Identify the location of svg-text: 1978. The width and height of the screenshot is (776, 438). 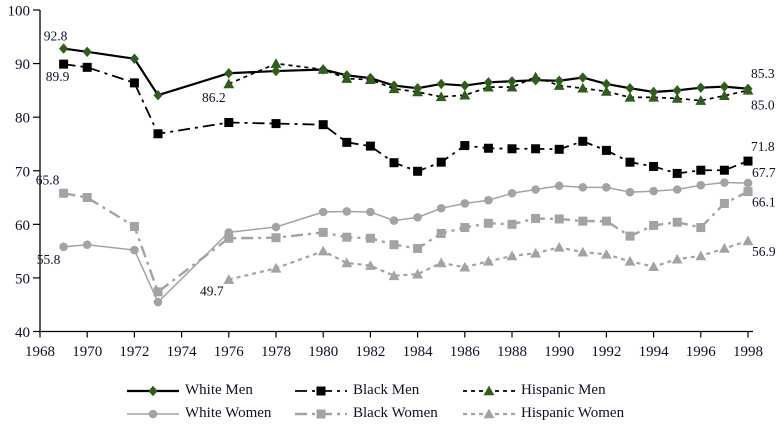
(276, 352).